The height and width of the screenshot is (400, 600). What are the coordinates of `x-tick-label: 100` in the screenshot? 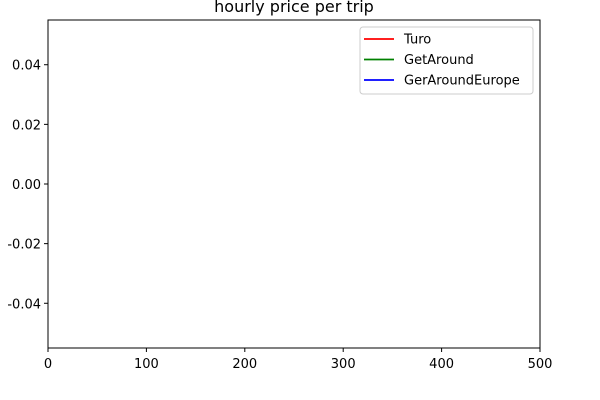 It's located at (146, 364).